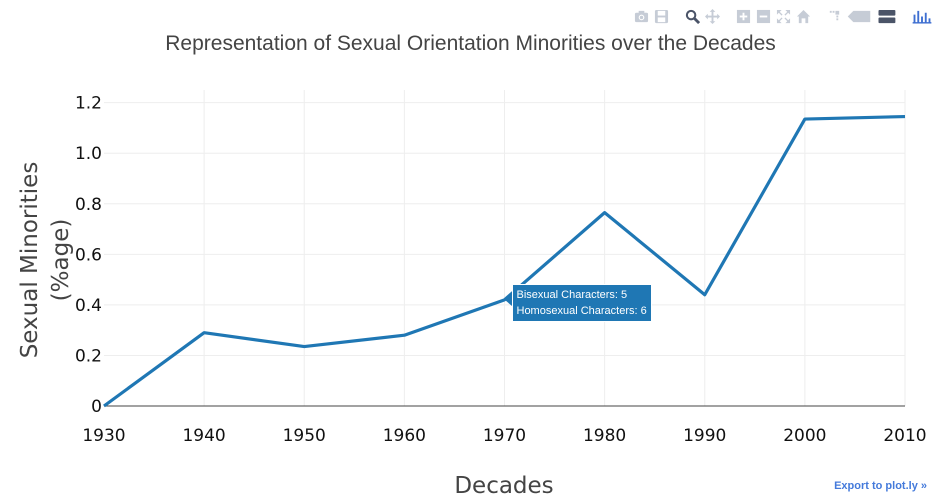  Describe the element at coordinates (922, 16) in the screenshot. I see `plotly-logo-icon` at that location.